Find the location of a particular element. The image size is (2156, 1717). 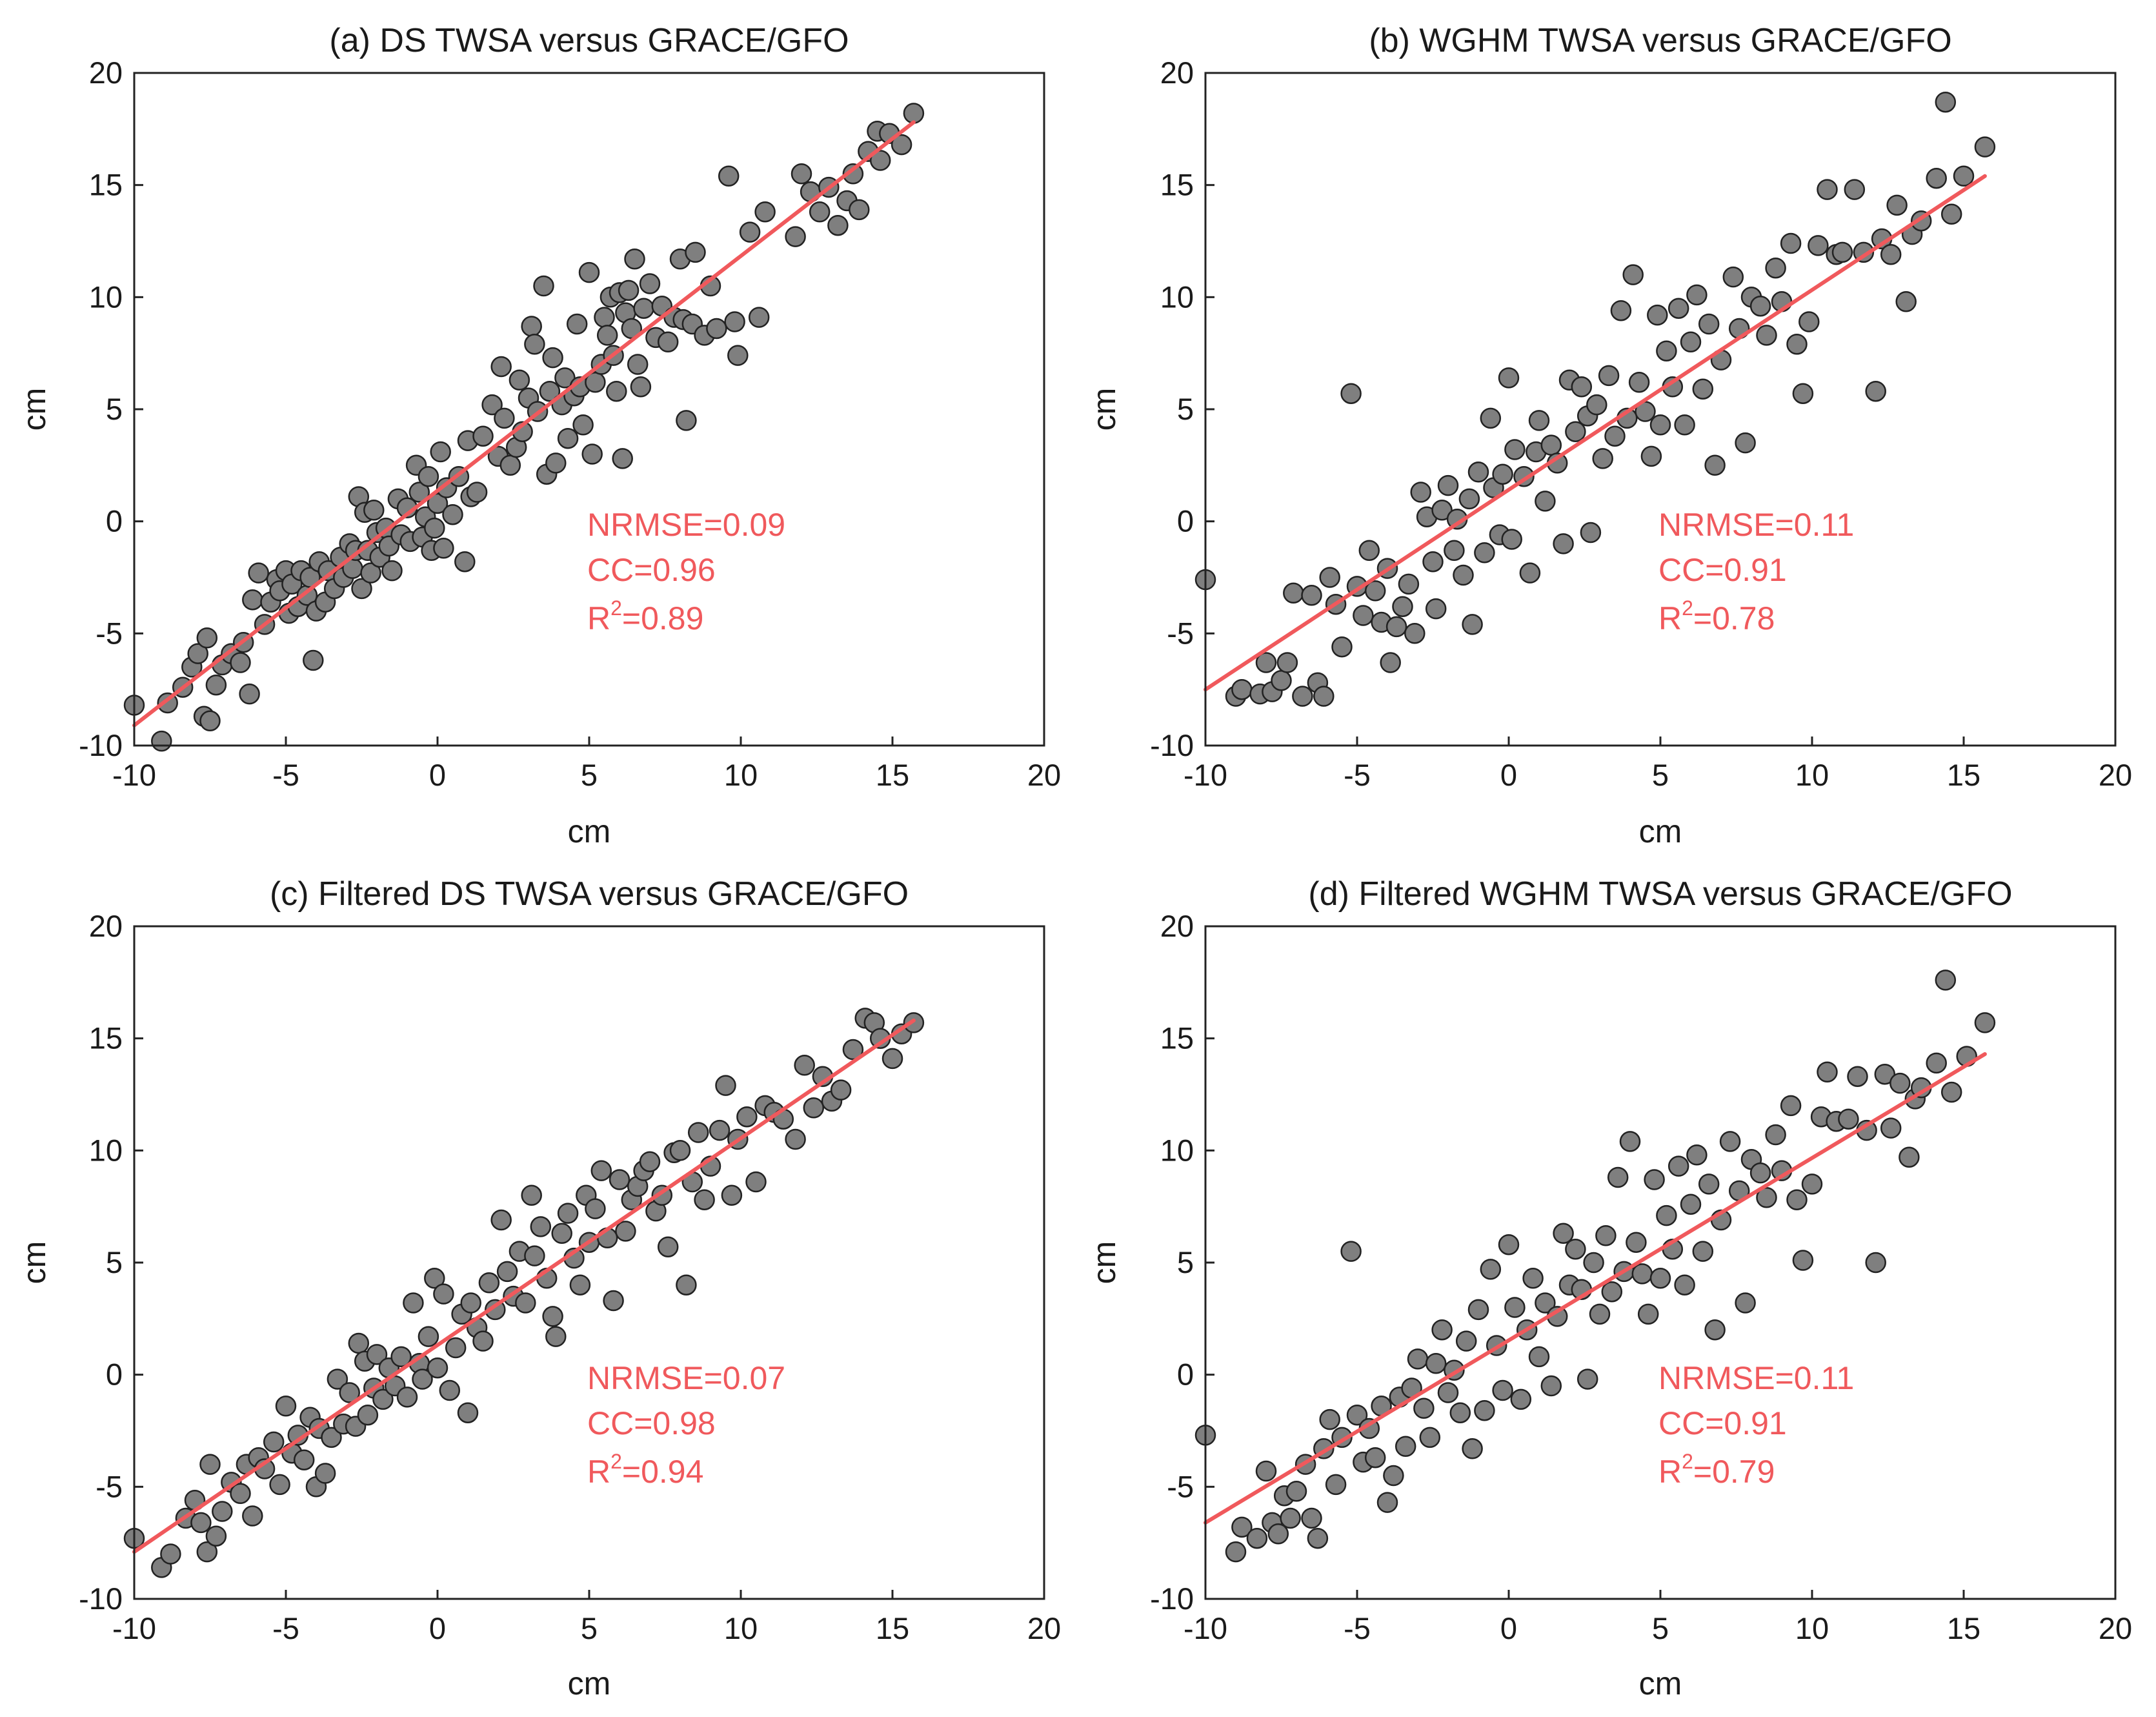

stat-r2-sup: 2 is located at coordinates (1688, 1461).